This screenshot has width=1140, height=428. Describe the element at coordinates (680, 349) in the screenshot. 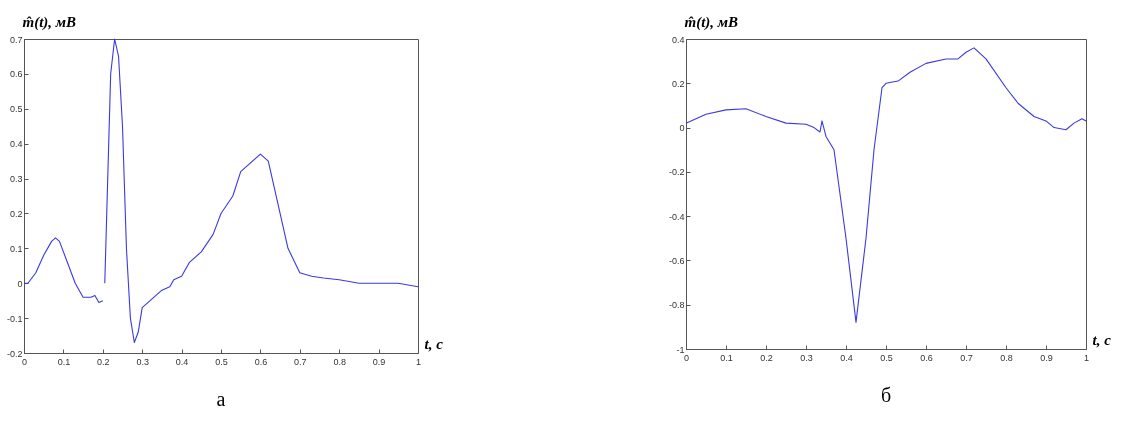

I see `y-tick-label: -1` at that location.